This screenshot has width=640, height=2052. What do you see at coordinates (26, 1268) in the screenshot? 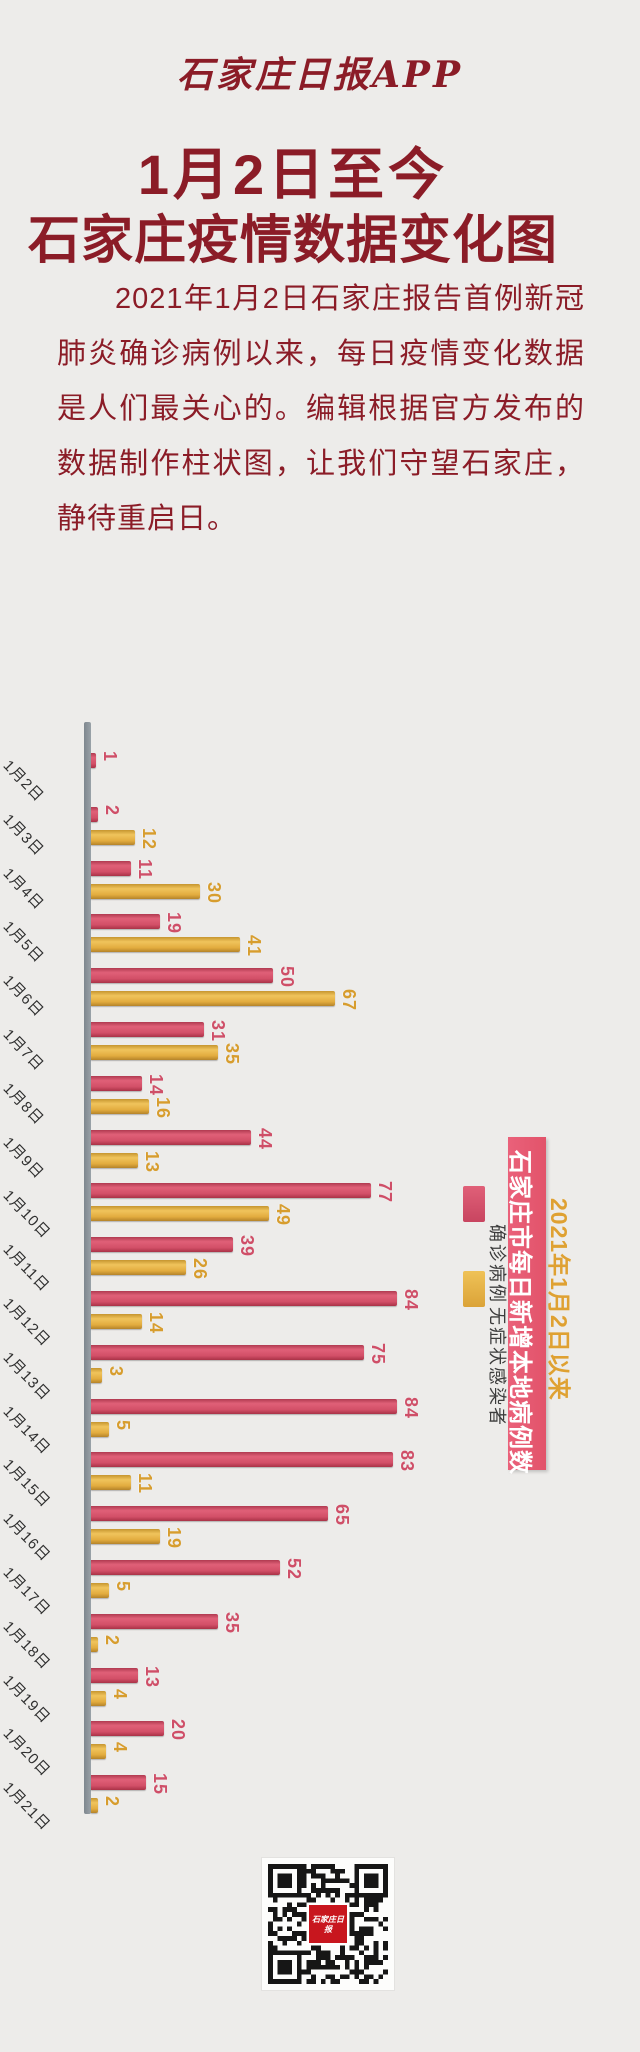
I see `date-label: 1月11日` at bounding box center [26, 1268].